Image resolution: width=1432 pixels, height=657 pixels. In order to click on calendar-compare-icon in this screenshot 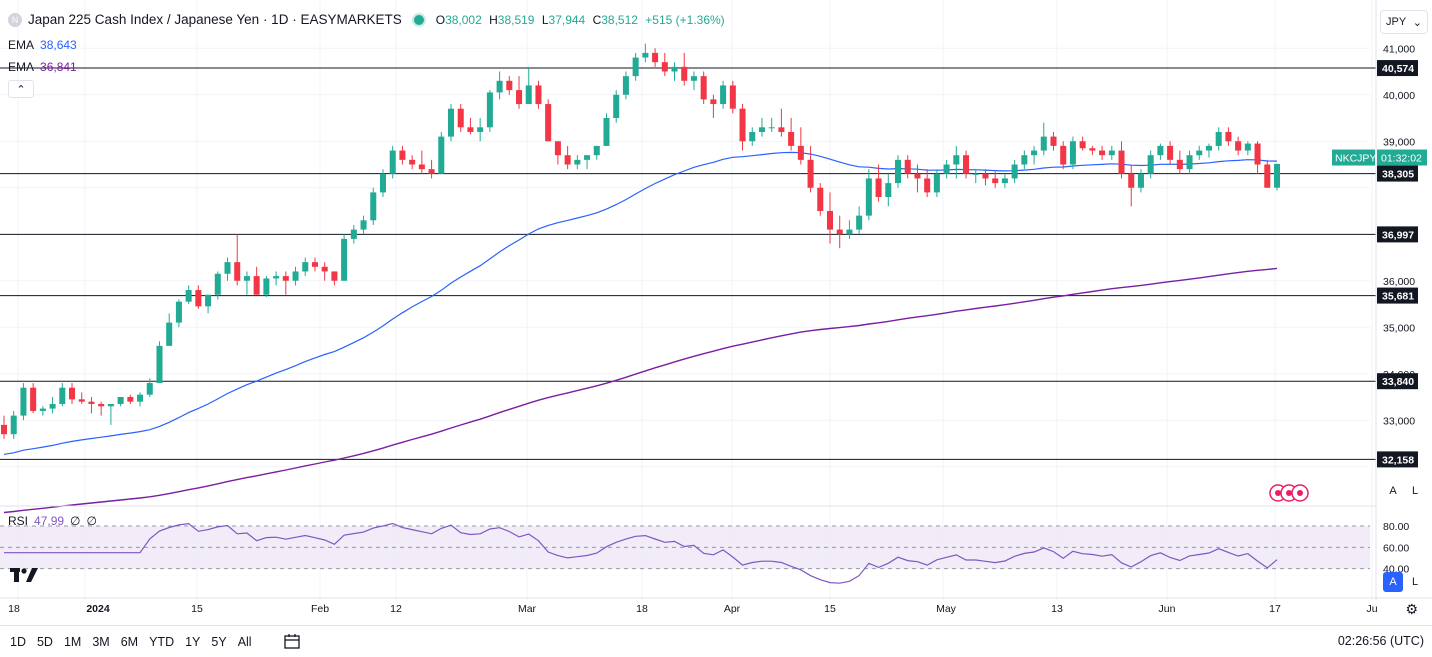, I will do `click(293, 642)`.